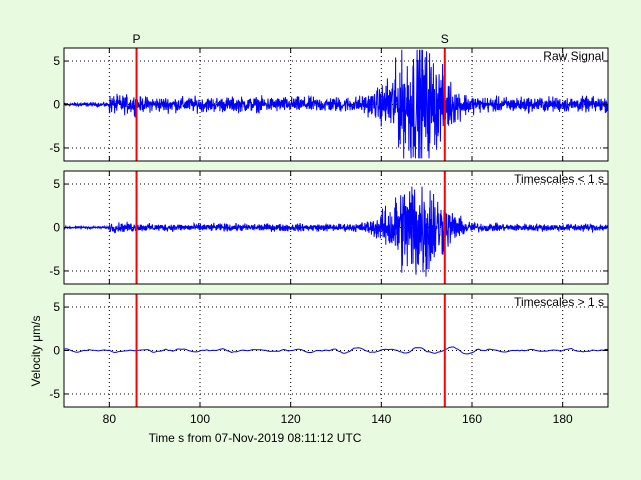 Image resolution: width=641 pixels, height=480 pixels. Describe the element at coordinates (336, 350) in the screenshot. I see `trace-line` at that location.